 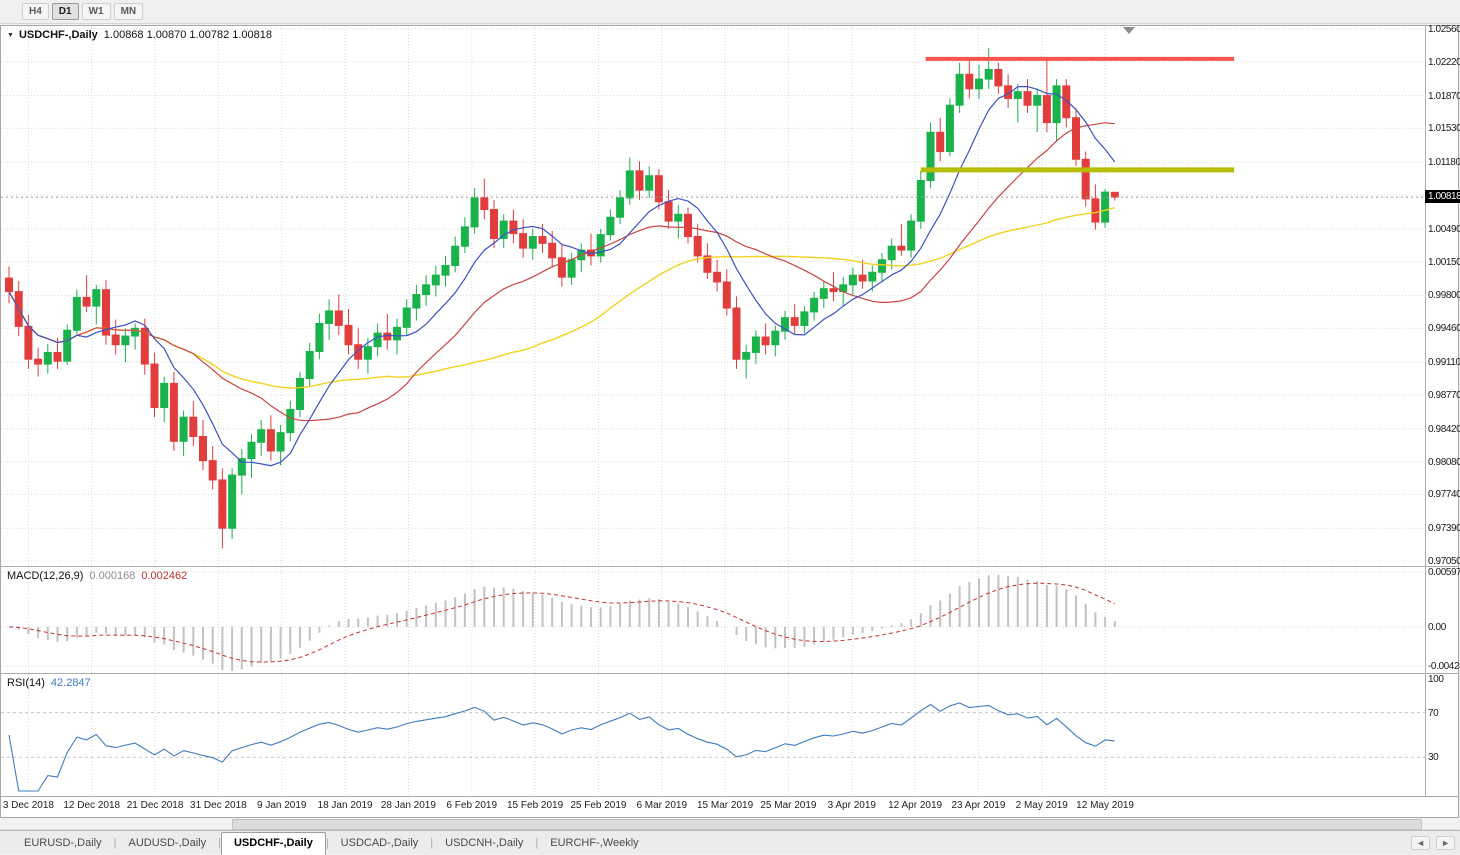 I want to click on date-axis-label: 12 May 2019, so click(x=1105, y=805).